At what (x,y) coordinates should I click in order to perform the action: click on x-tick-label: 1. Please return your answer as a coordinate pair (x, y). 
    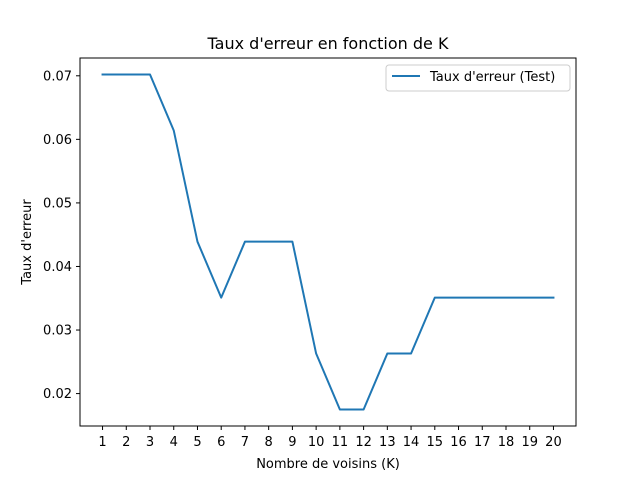
    Looking at the image, I should click on (102, 442).